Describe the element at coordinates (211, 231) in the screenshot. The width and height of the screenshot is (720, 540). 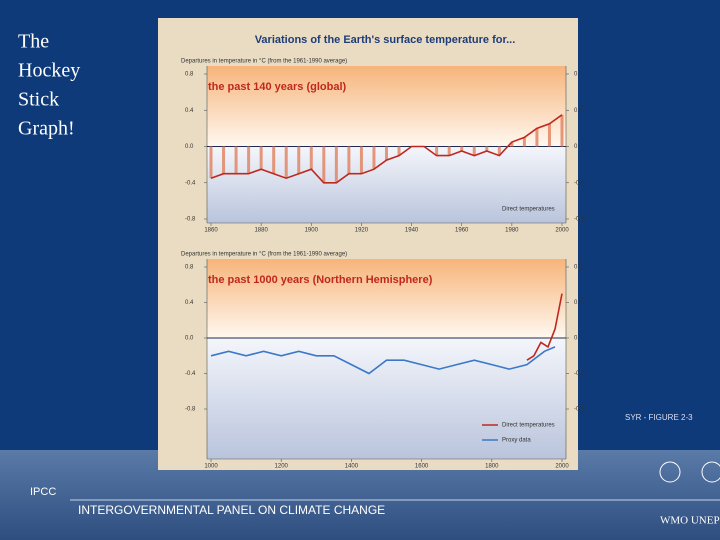
I see `x-tick-label: 1860` at that location.